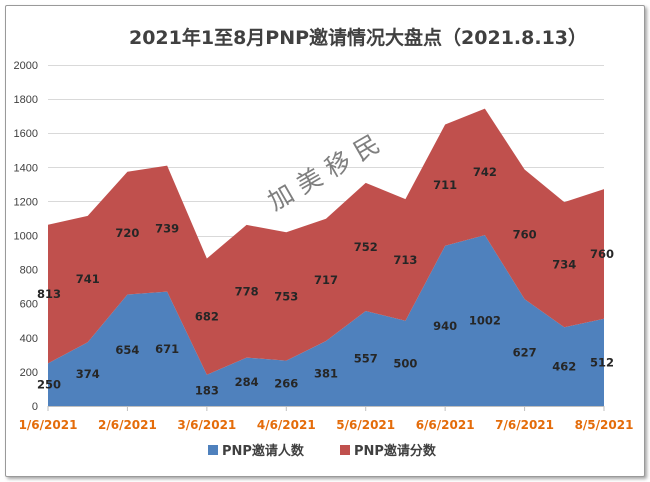  What do you see at coordinates (35, 407) in the screenshot?
I see `y-tick-label: 0` at bounding box center [35, 407].